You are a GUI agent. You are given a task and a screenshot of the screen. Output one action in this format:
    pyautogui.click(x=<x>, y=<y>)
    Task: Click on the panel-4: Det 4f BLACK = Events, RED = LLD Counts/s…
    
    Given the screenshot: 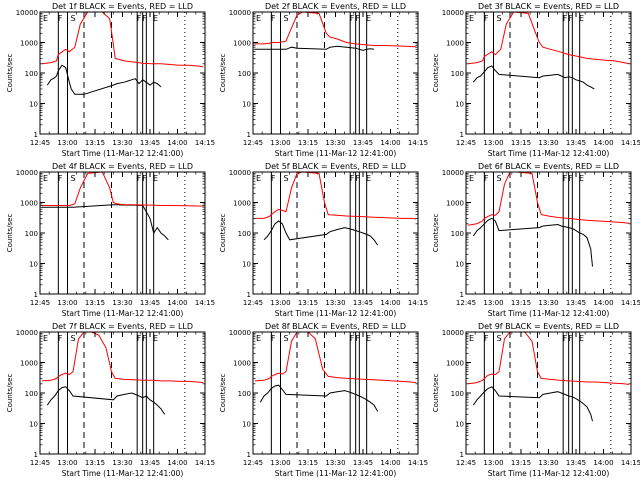 What is the action you would take?
    pyautogui.click(x=110, y=240)
    